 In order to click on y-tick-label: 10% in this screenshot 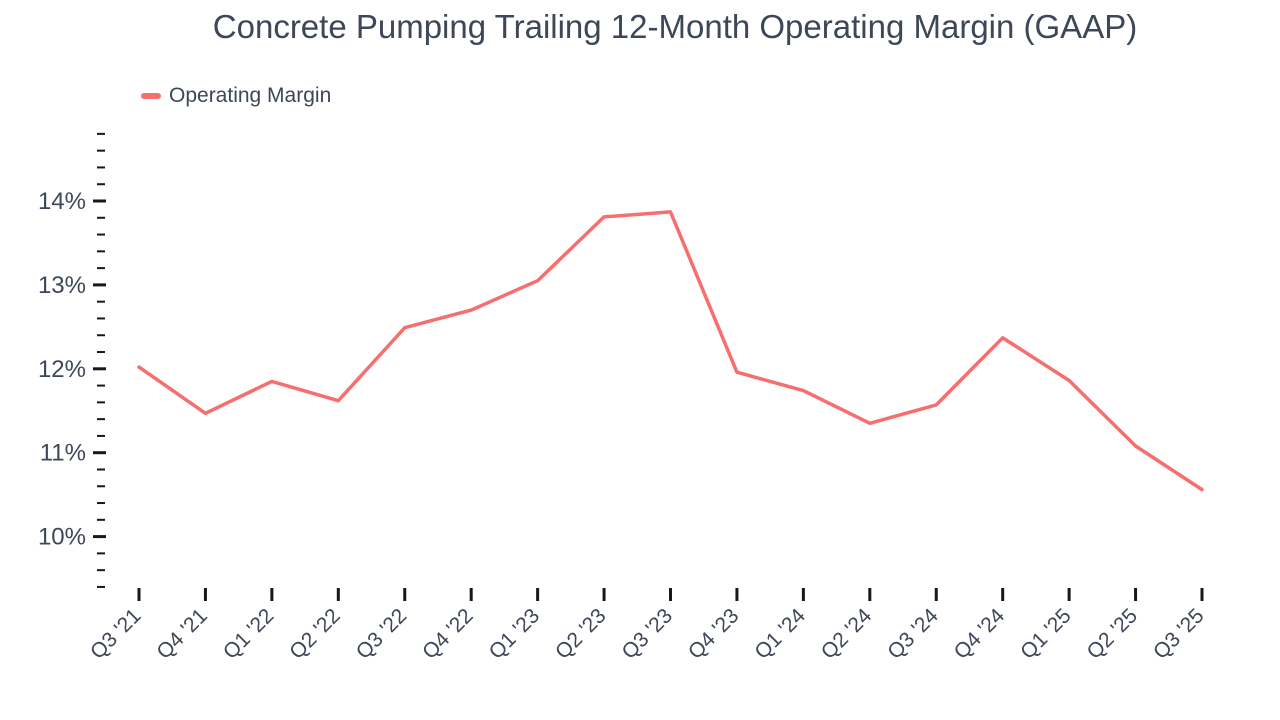, I will do `click(62, 537)`.